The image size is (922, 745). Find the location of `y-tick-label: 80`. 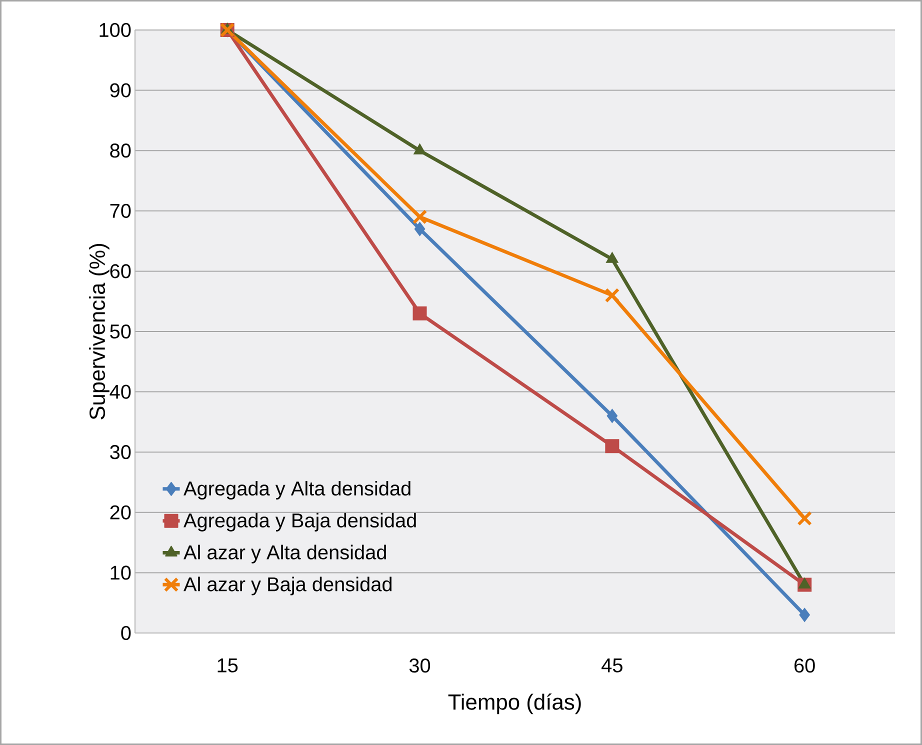

y-tick-label: 80 is located at coordinates (120, 151).